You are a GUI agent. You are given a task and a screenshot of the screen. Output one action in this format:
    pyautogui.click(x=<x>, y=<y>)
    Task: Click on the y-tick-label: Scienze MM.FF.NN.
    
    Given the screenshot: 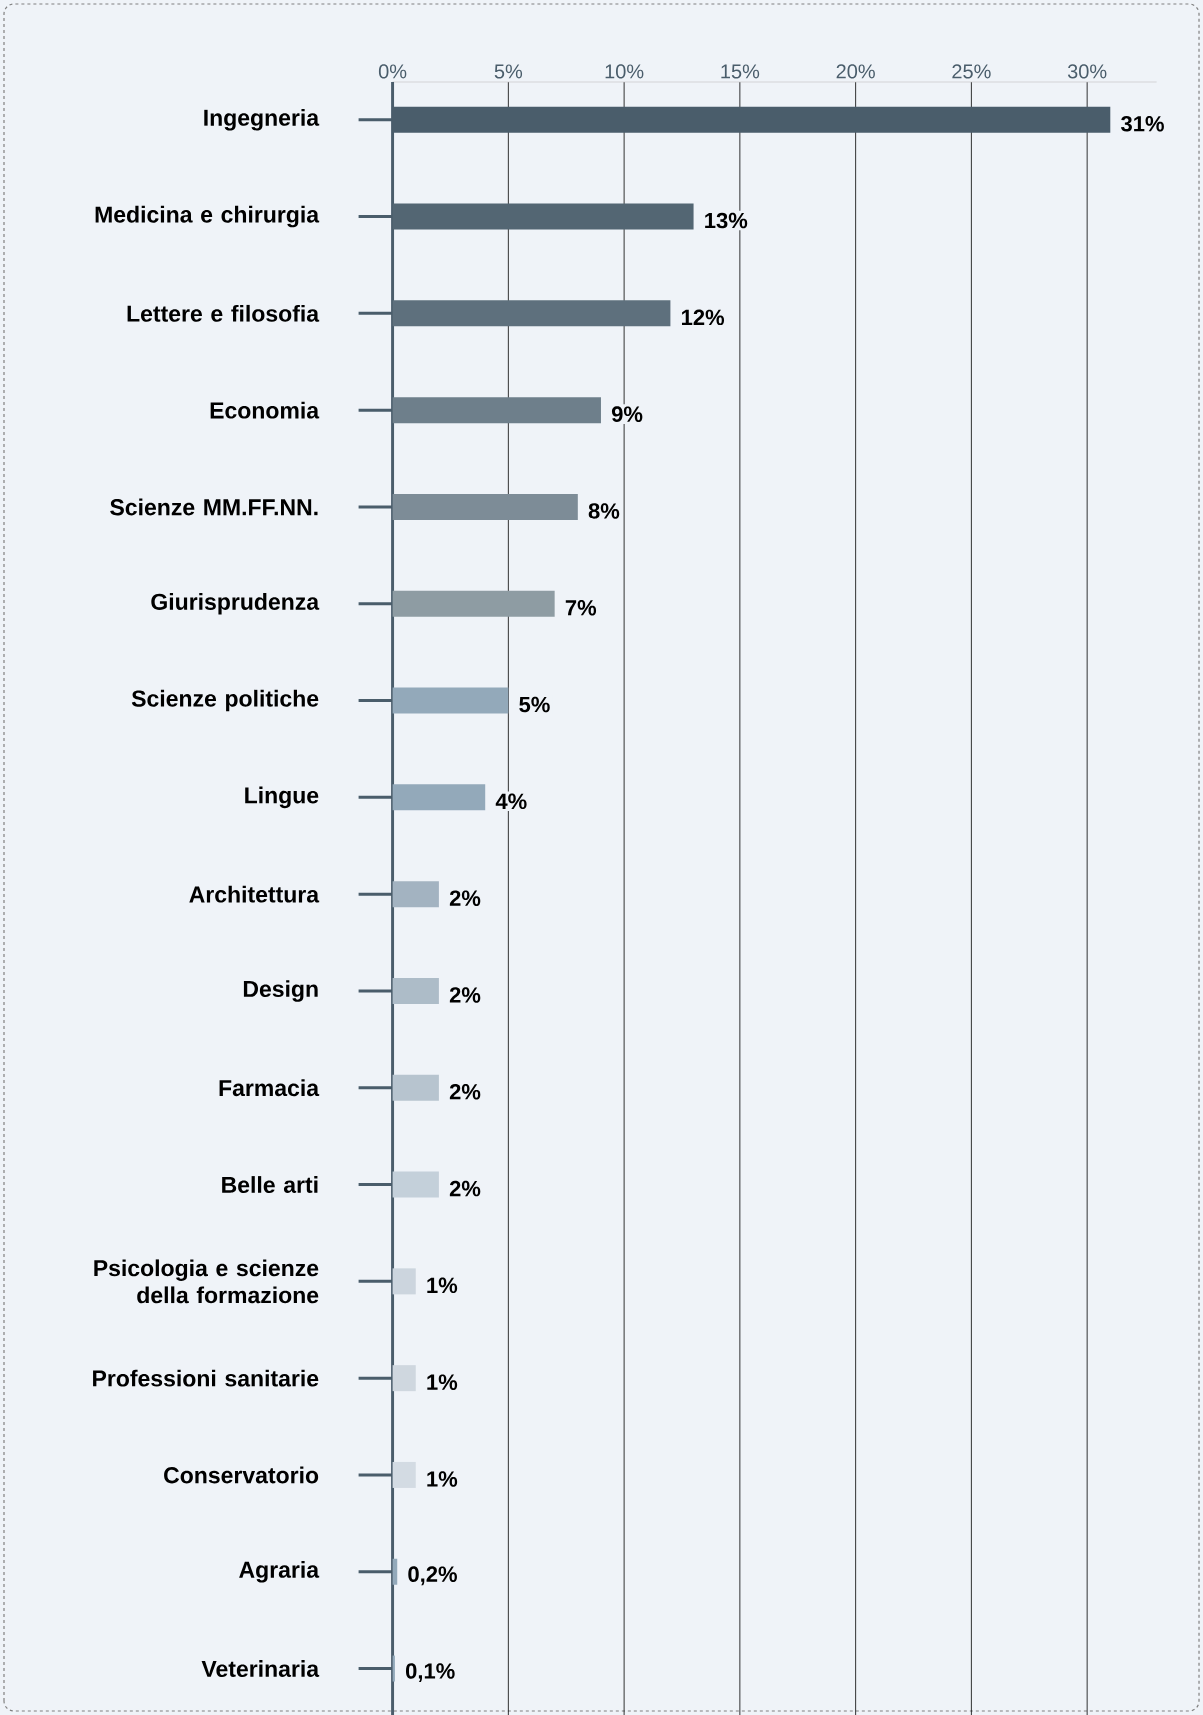 What is the action you would take?
    pyautogui.click(x=214, y=507)
    